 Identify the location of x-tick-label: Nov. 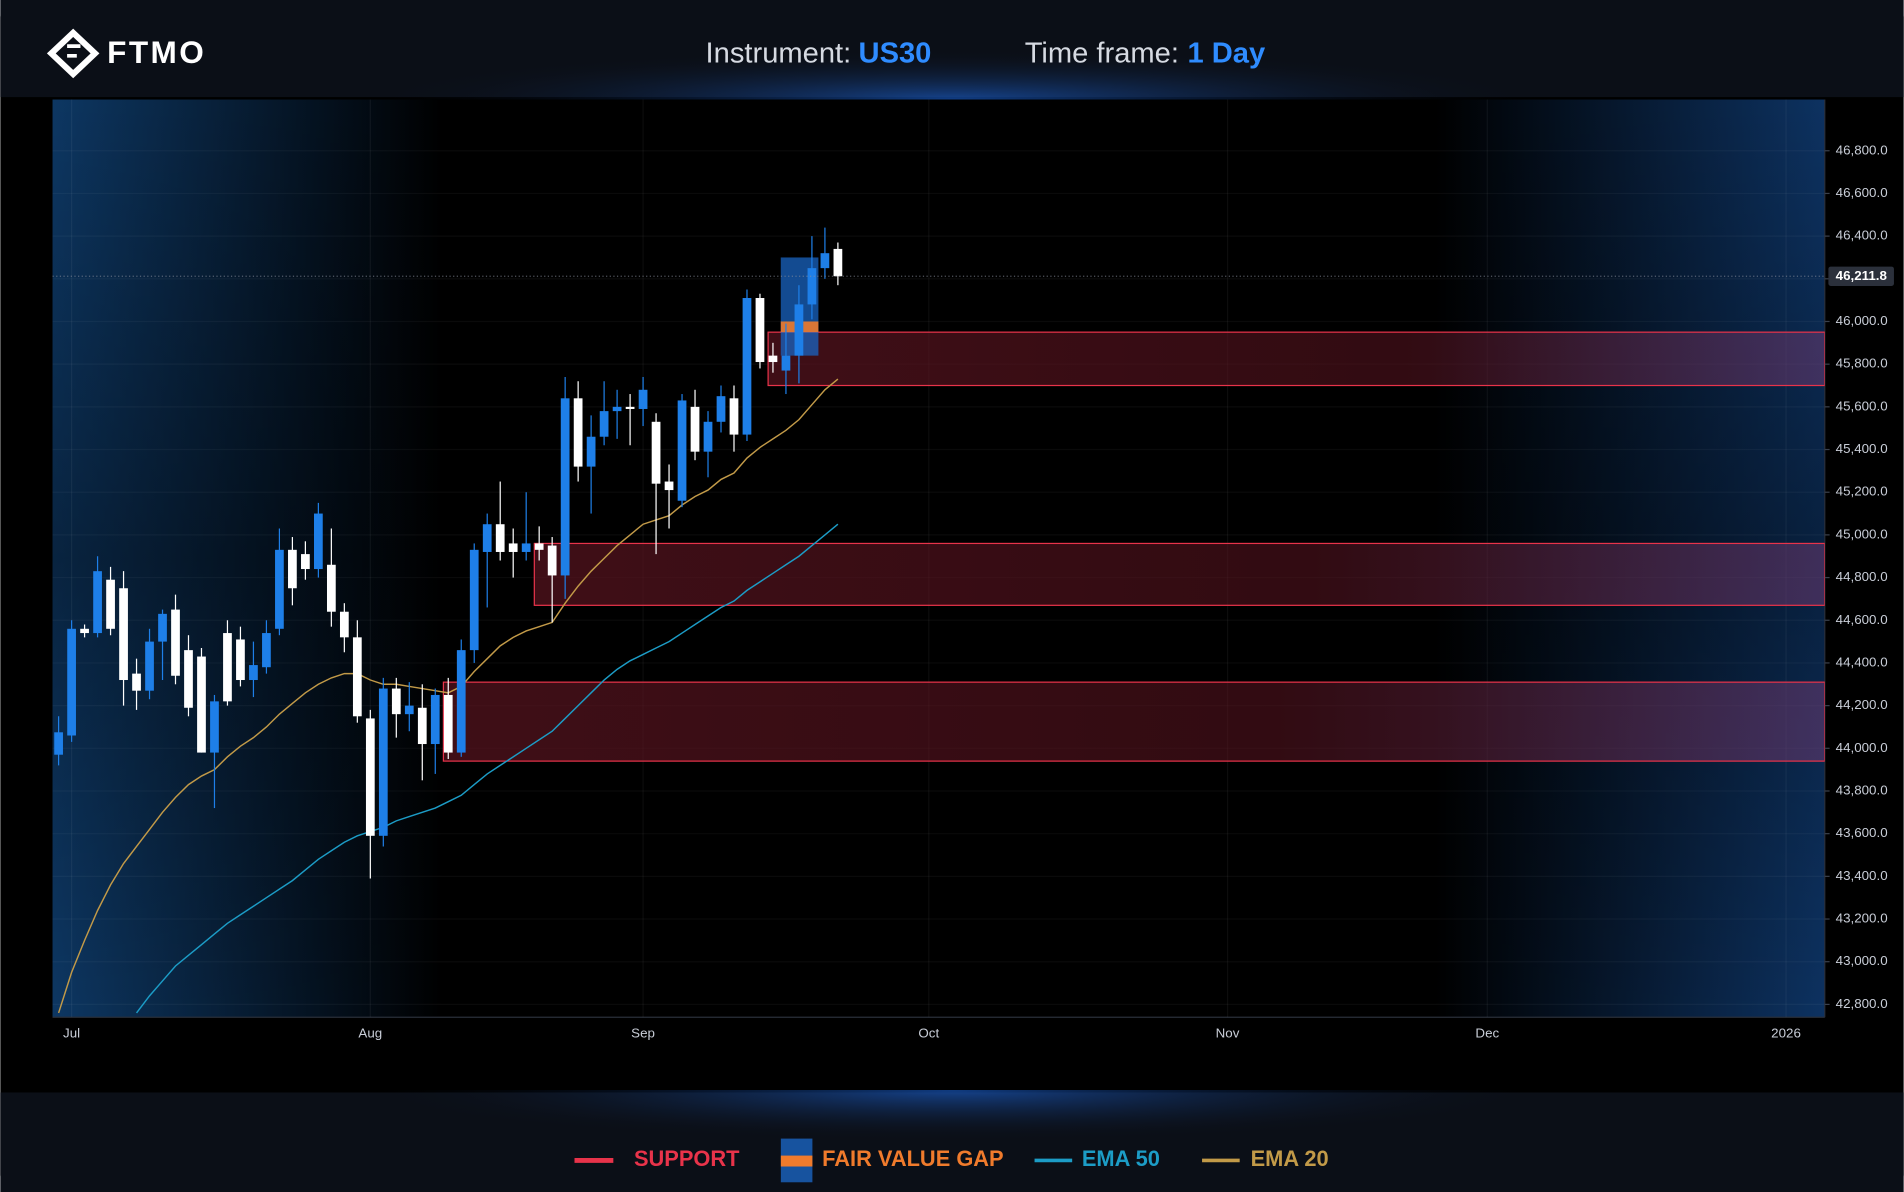
(1228, 1033).